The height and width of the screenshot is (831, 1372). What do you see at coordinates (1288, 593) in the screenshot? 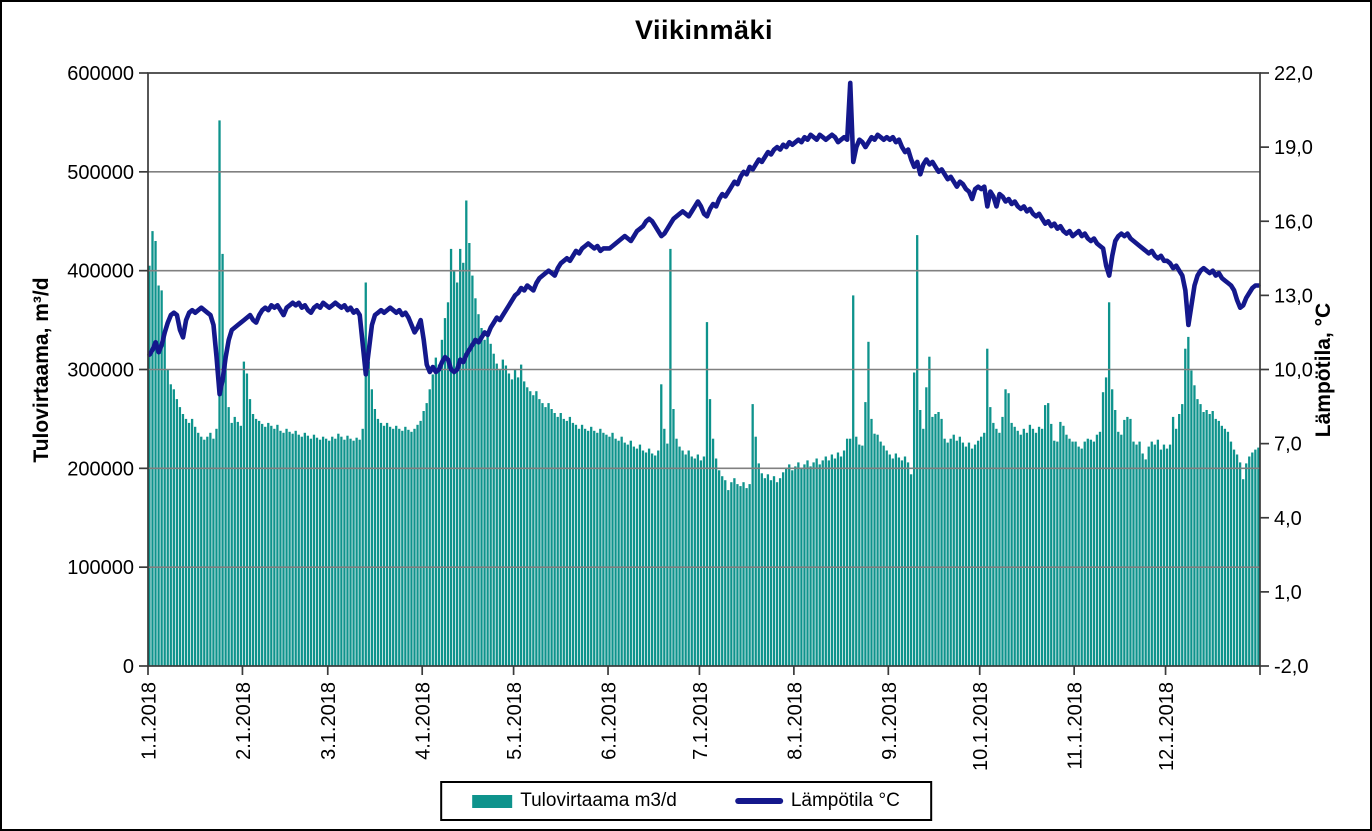
I see `svg-text: 1,0` at bounding box center [1288, 593].